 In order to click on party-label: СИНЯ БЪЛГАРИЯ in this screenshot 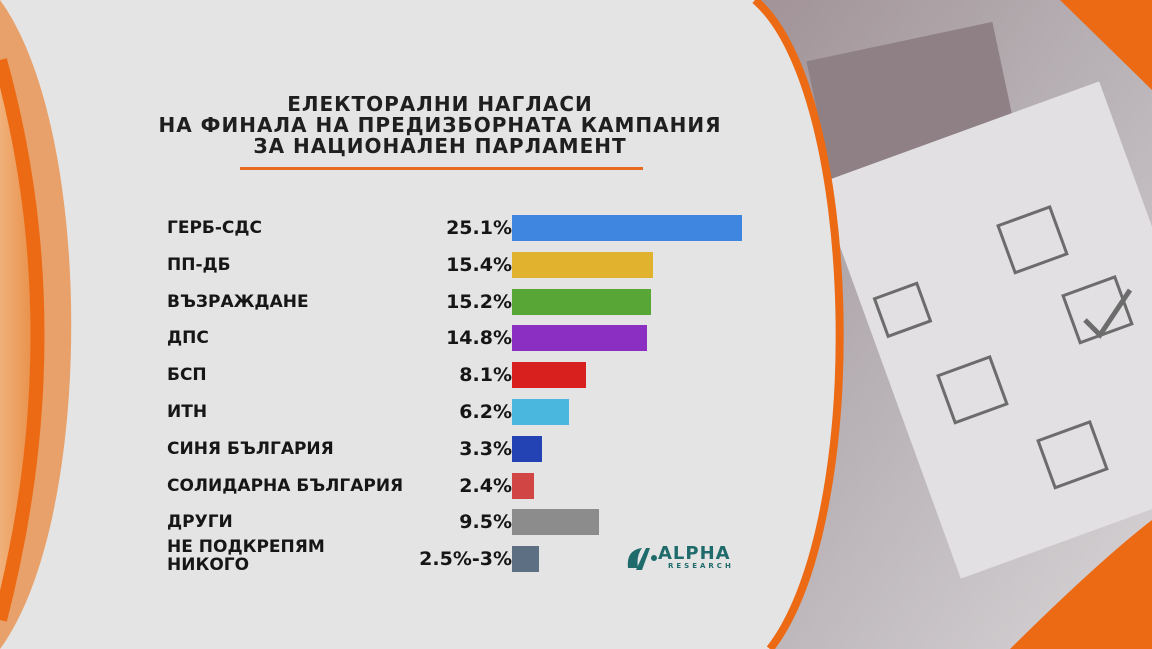, I will do `click(250, 448)`.